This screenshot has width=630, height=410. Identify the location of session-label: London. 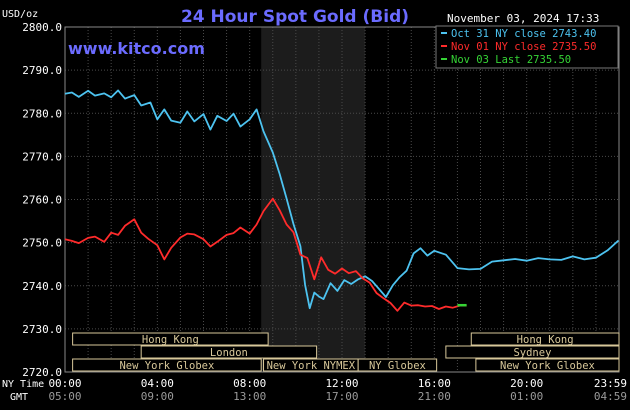
(229, 353).